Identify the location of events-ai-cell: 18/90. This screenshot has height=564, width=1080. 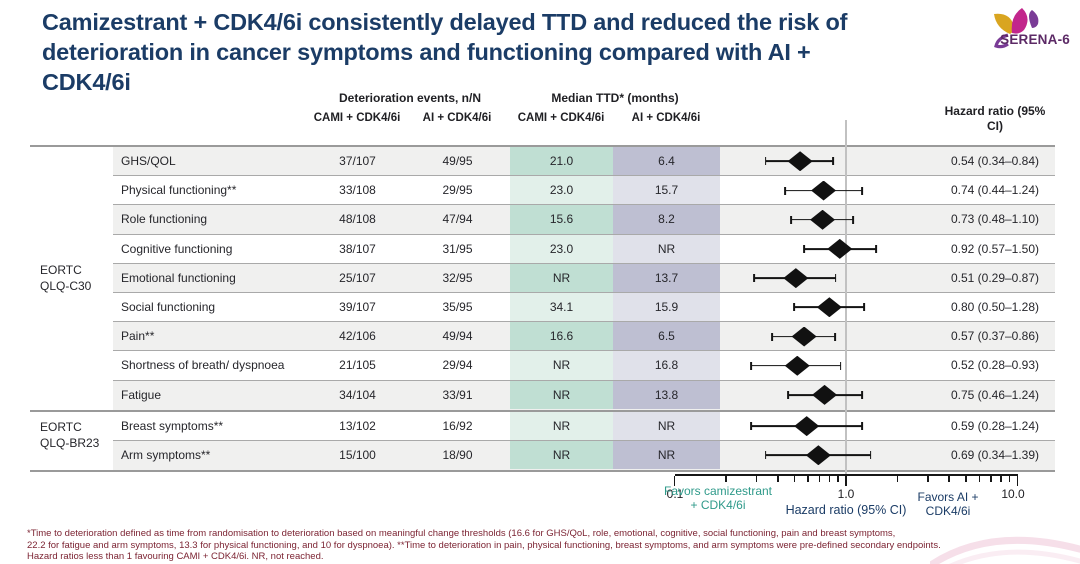
(457, 455).